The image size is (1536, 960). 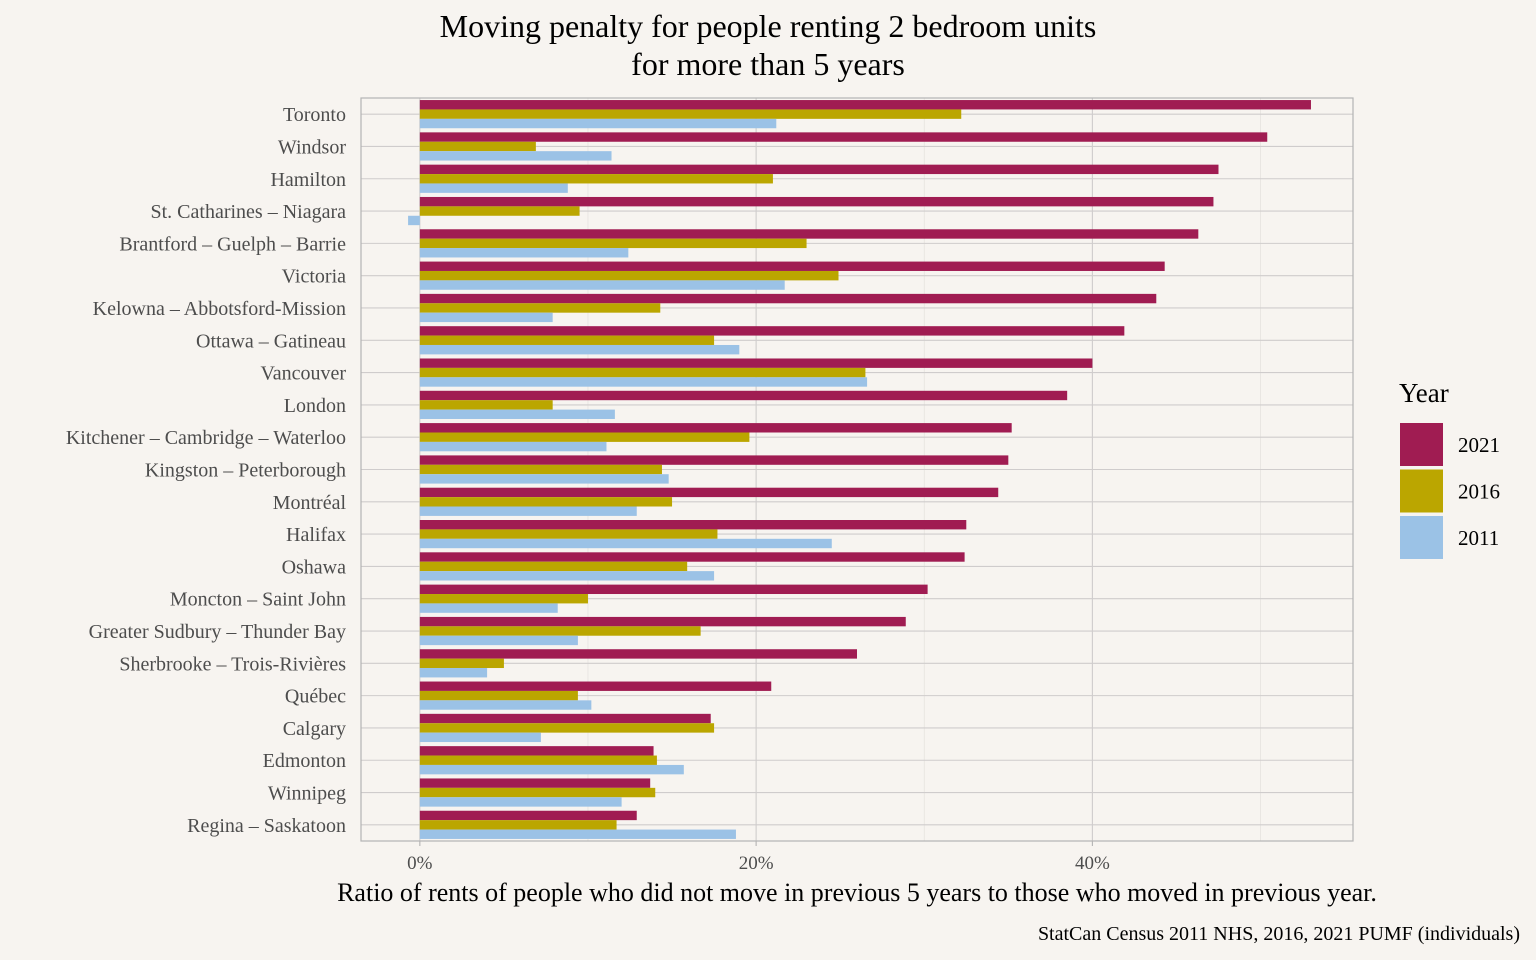 What do you see at coordinates (304, 761) in the screenshot?
I see `category-label: Edmonton` at bounding box center [304, 761].